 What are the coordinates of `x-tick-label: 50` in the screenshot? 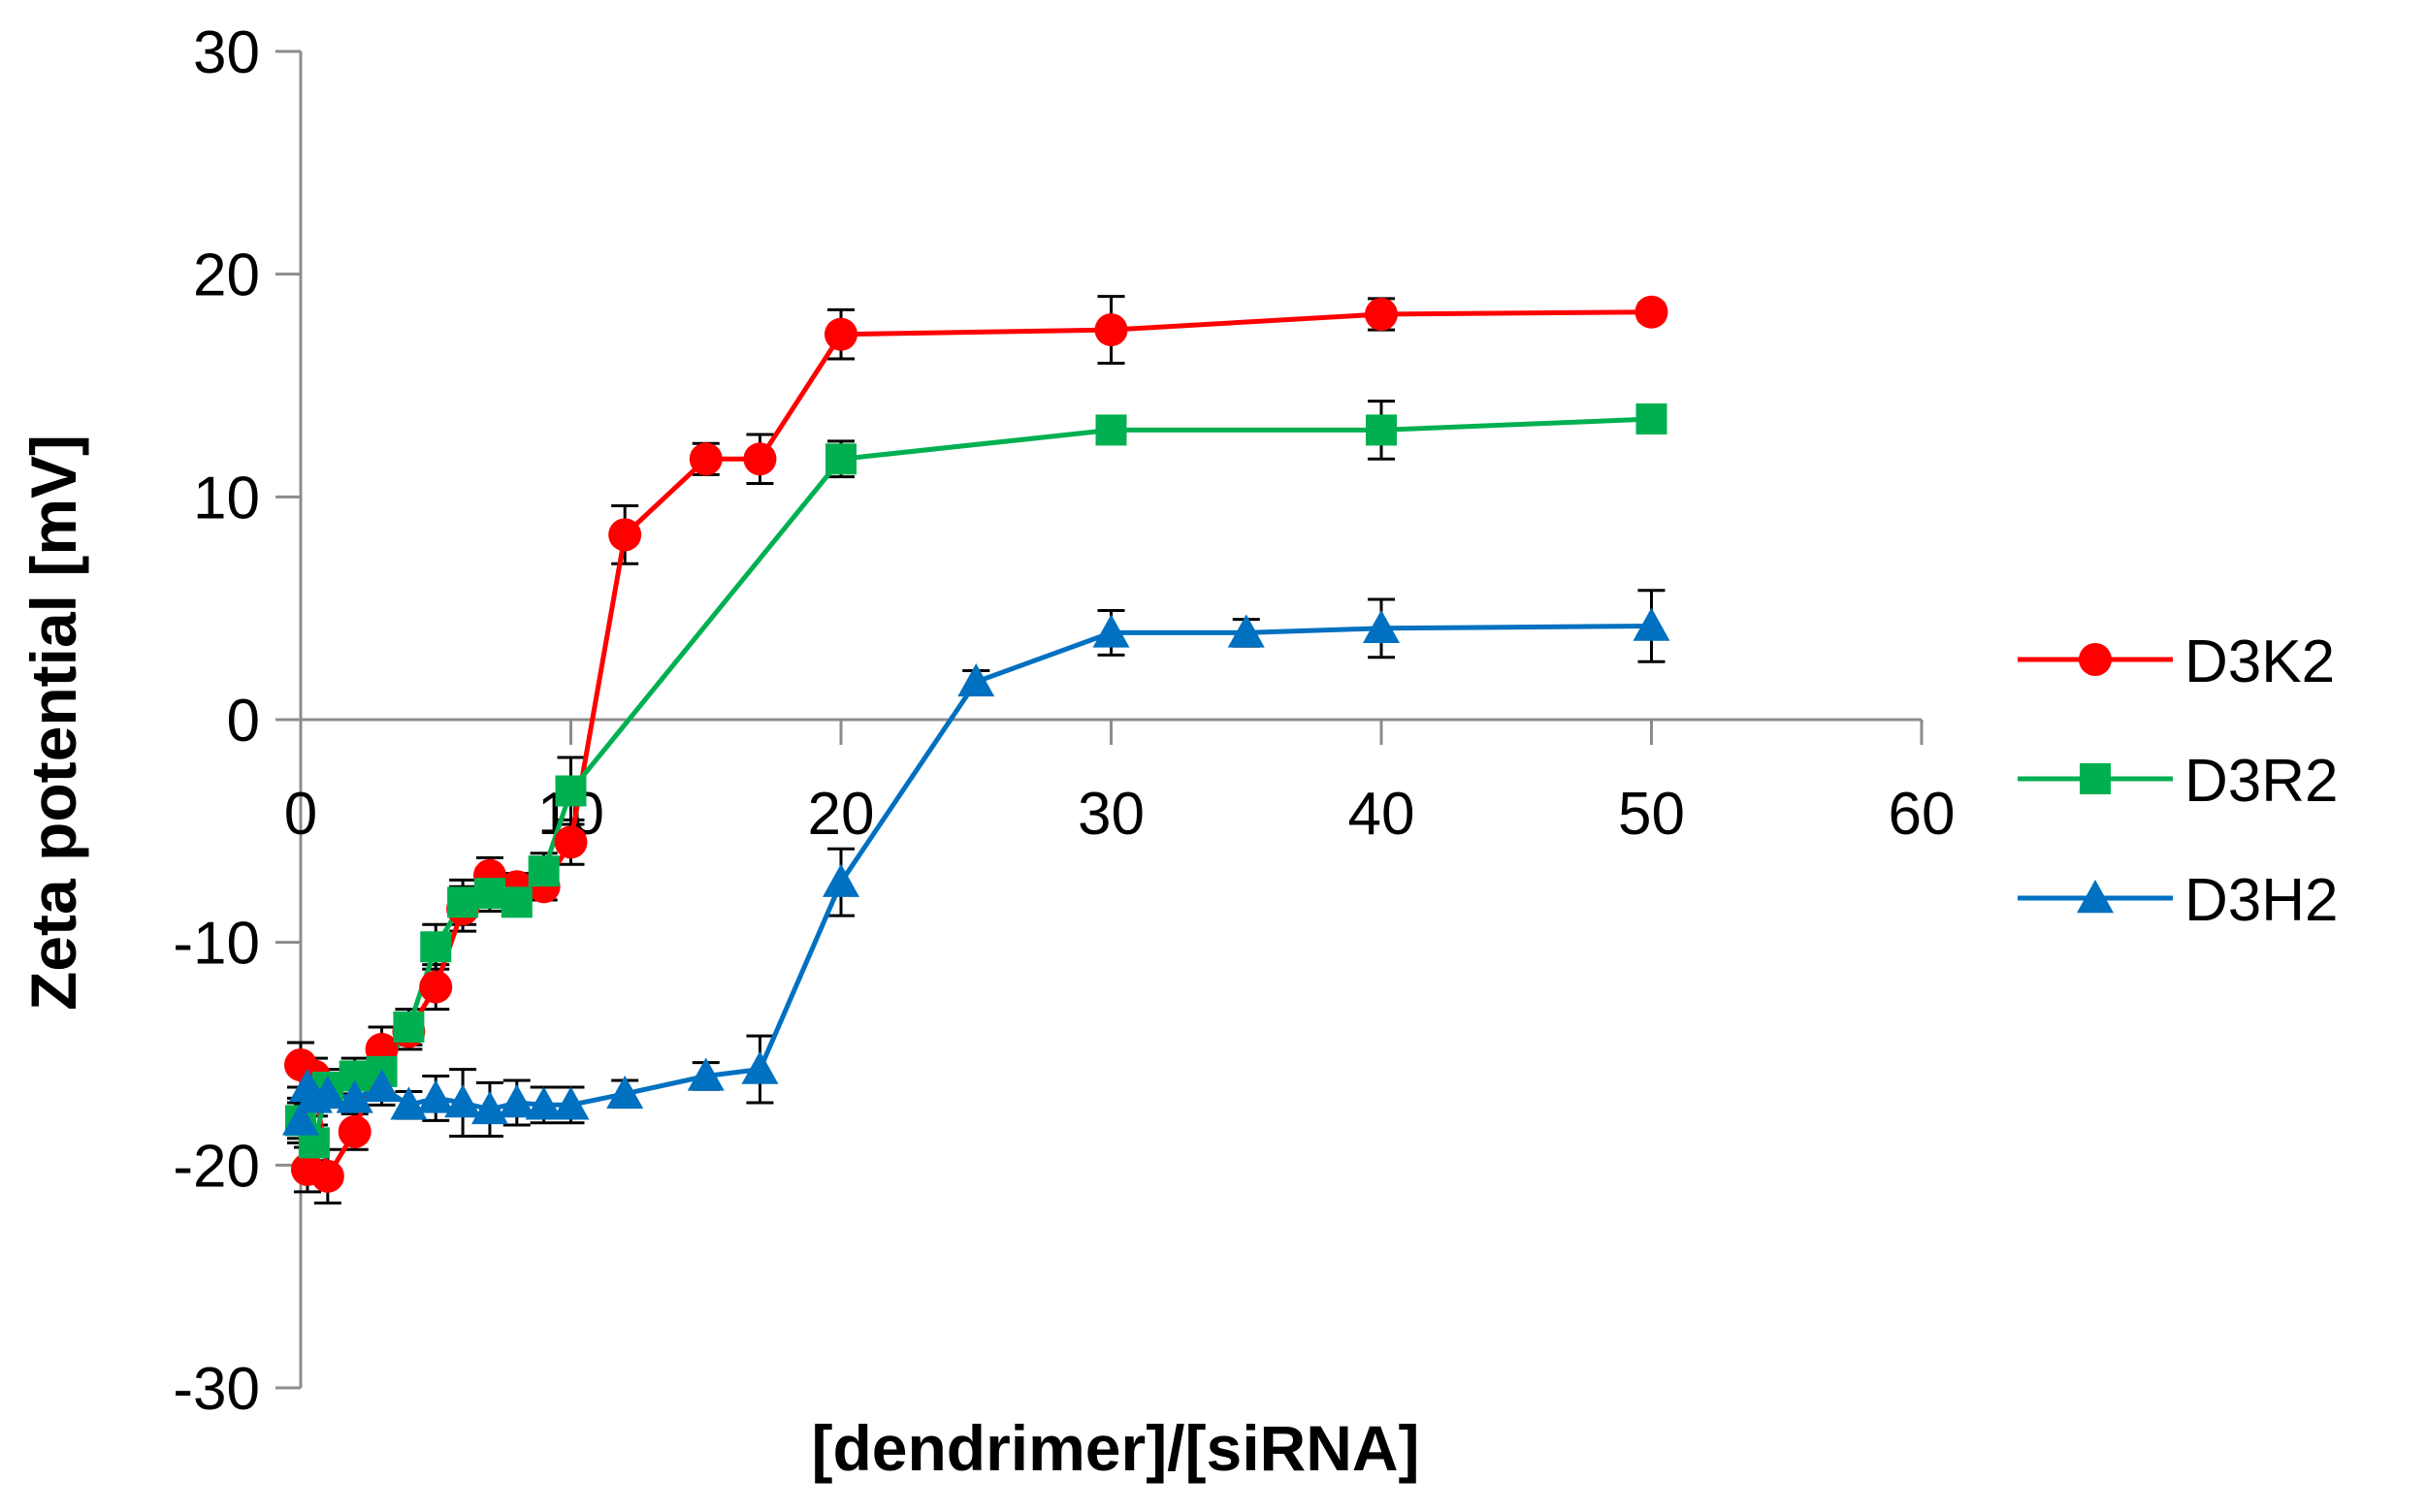 It's located at (1651, 814).